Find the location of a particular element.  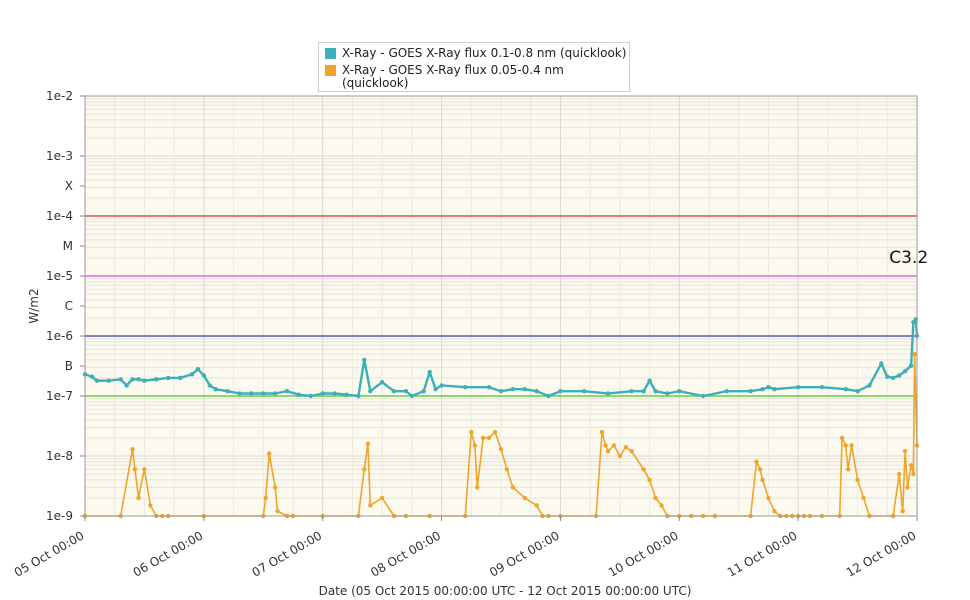

x-tick-label: 05 Oct 00:00 is located at coordinates (49, 553).